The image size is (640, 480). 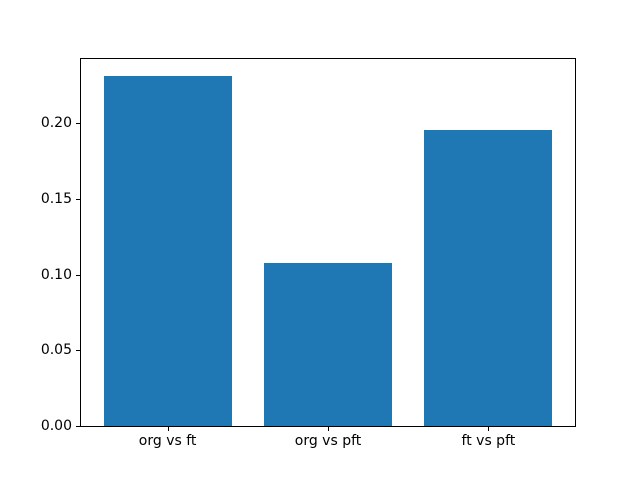 What do you see at coordinates (488, 278) in the screenshot?
I see `bar-ft-vs-pft` at bounding box center [488, 278].